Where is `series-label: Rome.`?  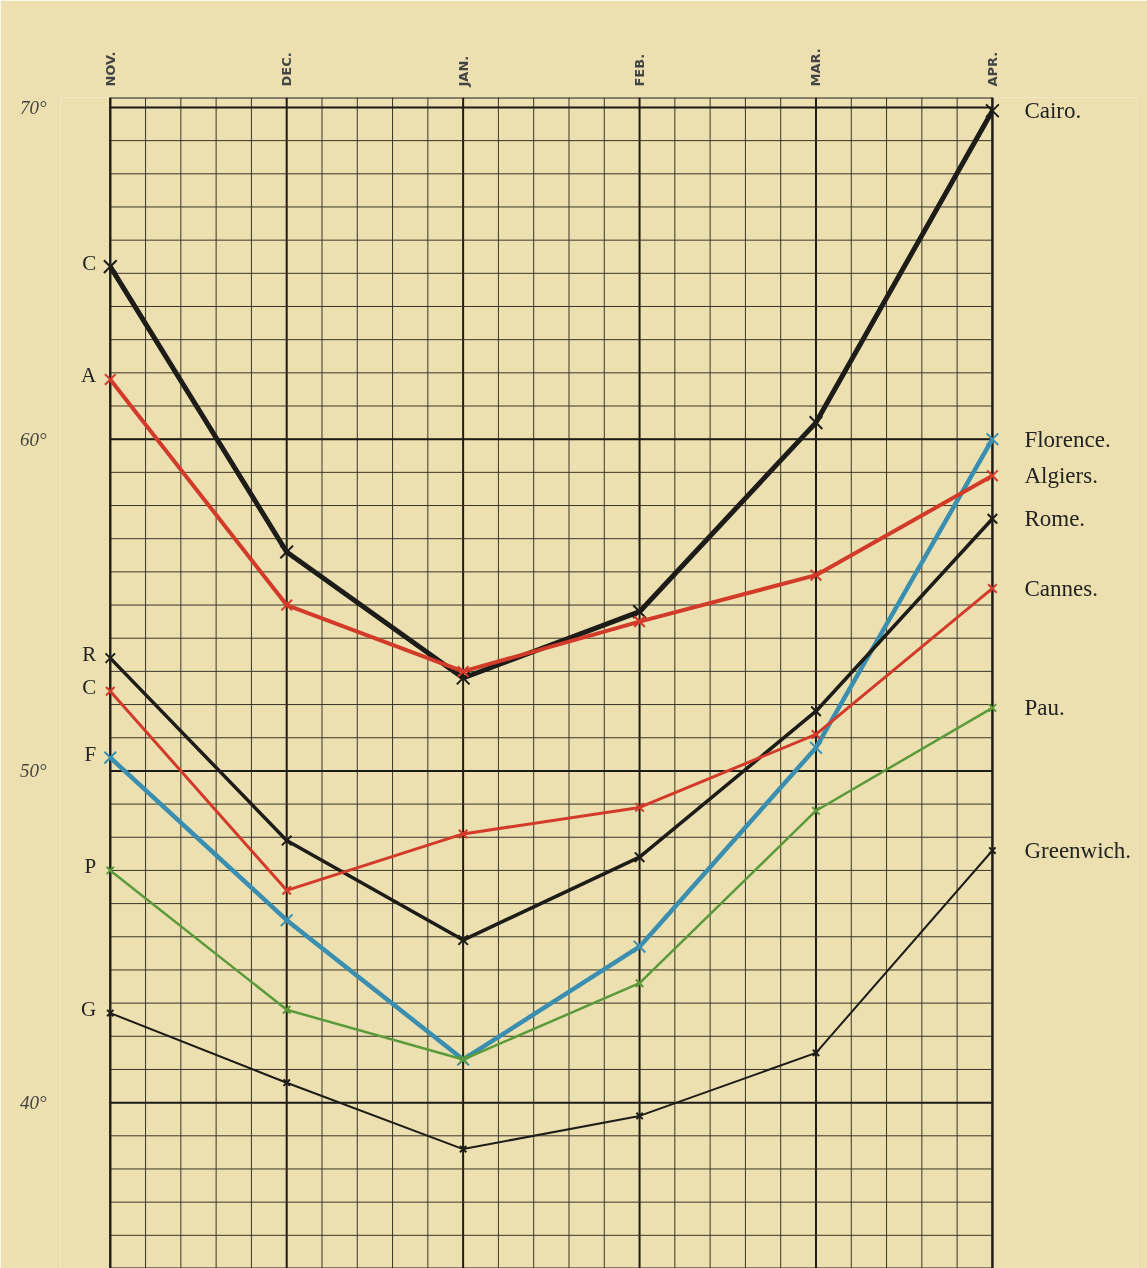
series-label: Rome. is located at coordinates (1055, 519).